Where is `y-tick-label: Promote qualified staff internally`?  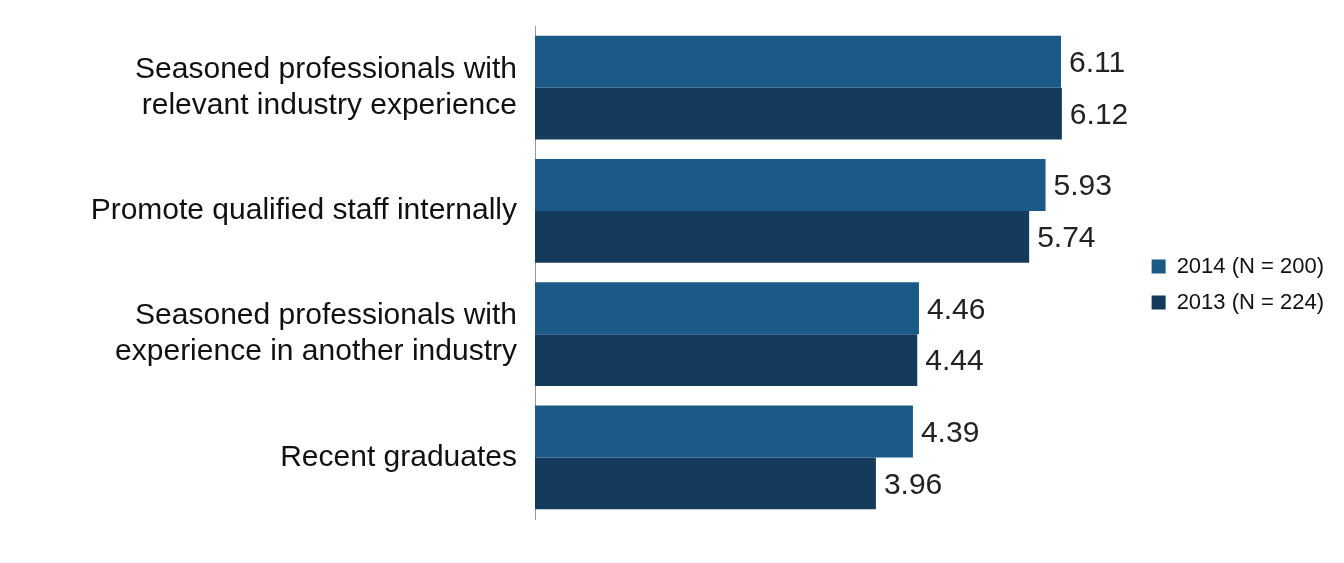
y-tick-label: Promote qualified staff internally is located at coordinates (303, 209).